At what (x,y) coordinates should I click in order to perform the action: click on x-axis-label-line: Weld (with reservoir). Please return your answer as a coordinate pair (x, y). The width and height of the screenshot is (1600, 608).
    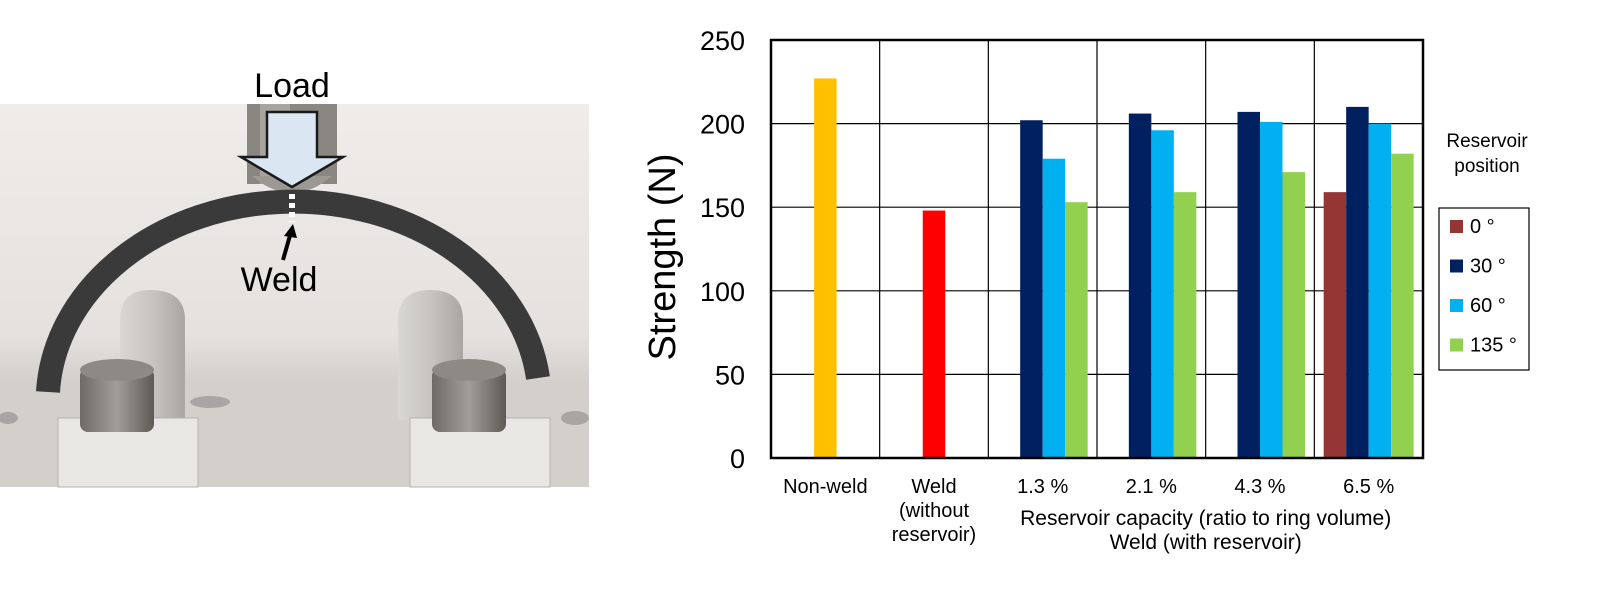
    Looking at the image, I should click on (1206, 542).